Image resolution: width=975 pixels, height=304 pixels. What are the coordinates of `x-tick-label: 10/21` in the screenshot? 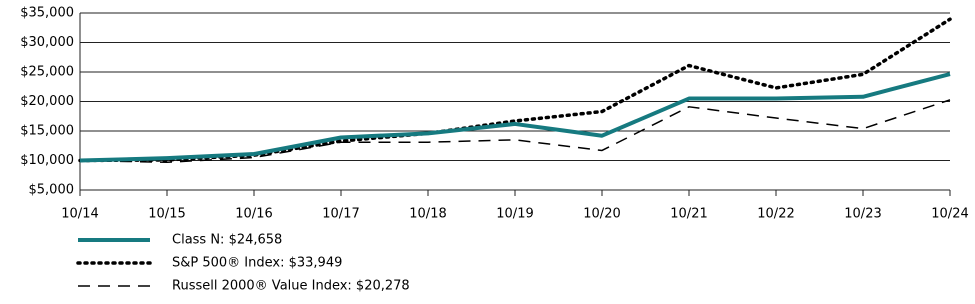 It's located at (688, 214).